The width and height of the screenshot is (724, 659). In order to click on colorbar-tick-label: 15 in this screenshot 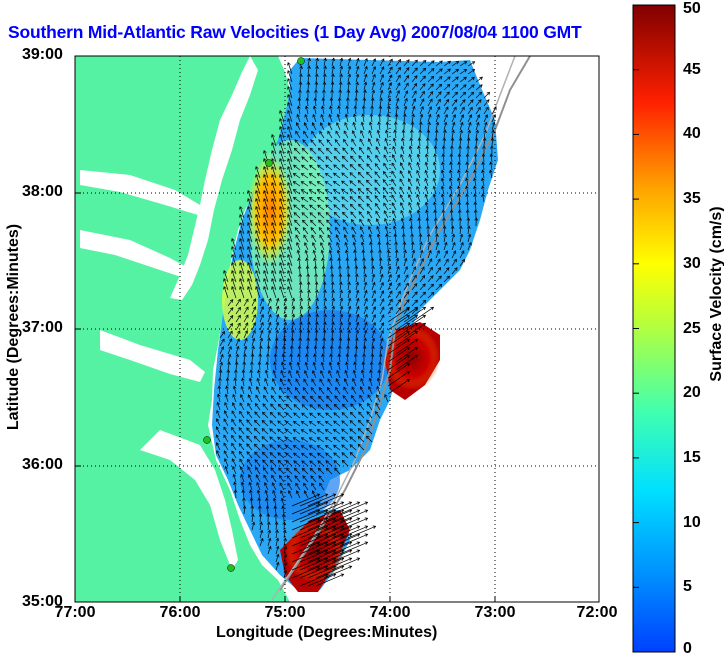, I will do `click(692, 457)`.